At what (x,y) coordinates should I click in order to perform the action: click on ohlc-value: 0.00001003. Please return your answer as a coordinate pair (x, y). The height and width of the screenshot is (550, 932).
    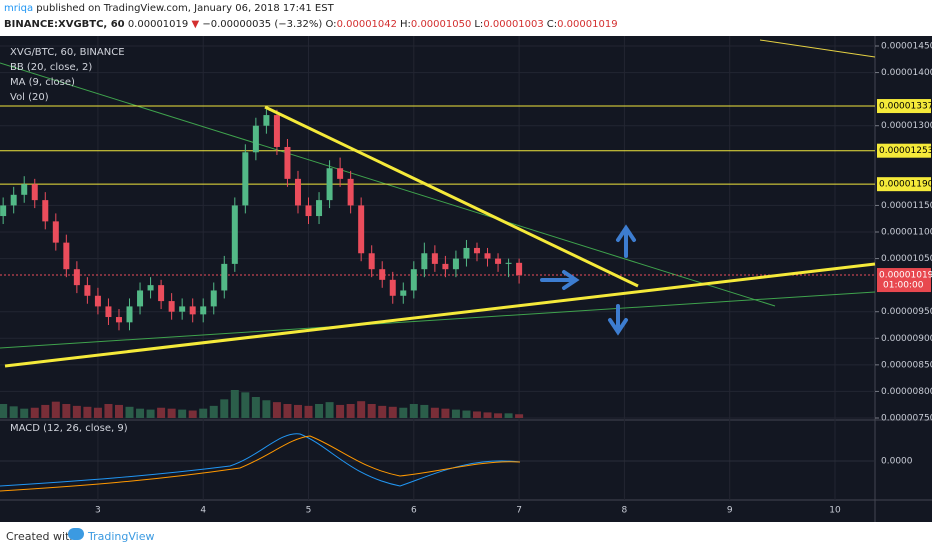
    Looking at the image, I should click on (513, 24).